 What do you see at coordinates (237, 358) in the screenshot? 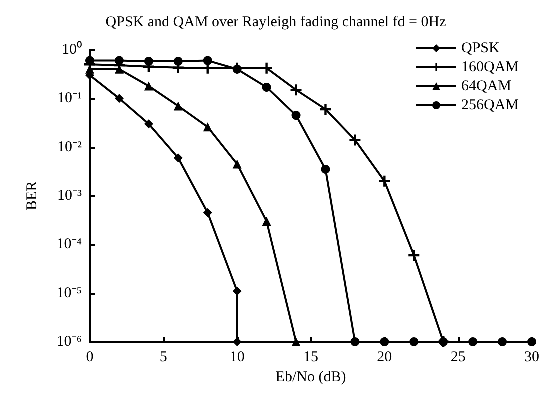
I see `x-tick-label: 10` at bounding box center [237, 358].